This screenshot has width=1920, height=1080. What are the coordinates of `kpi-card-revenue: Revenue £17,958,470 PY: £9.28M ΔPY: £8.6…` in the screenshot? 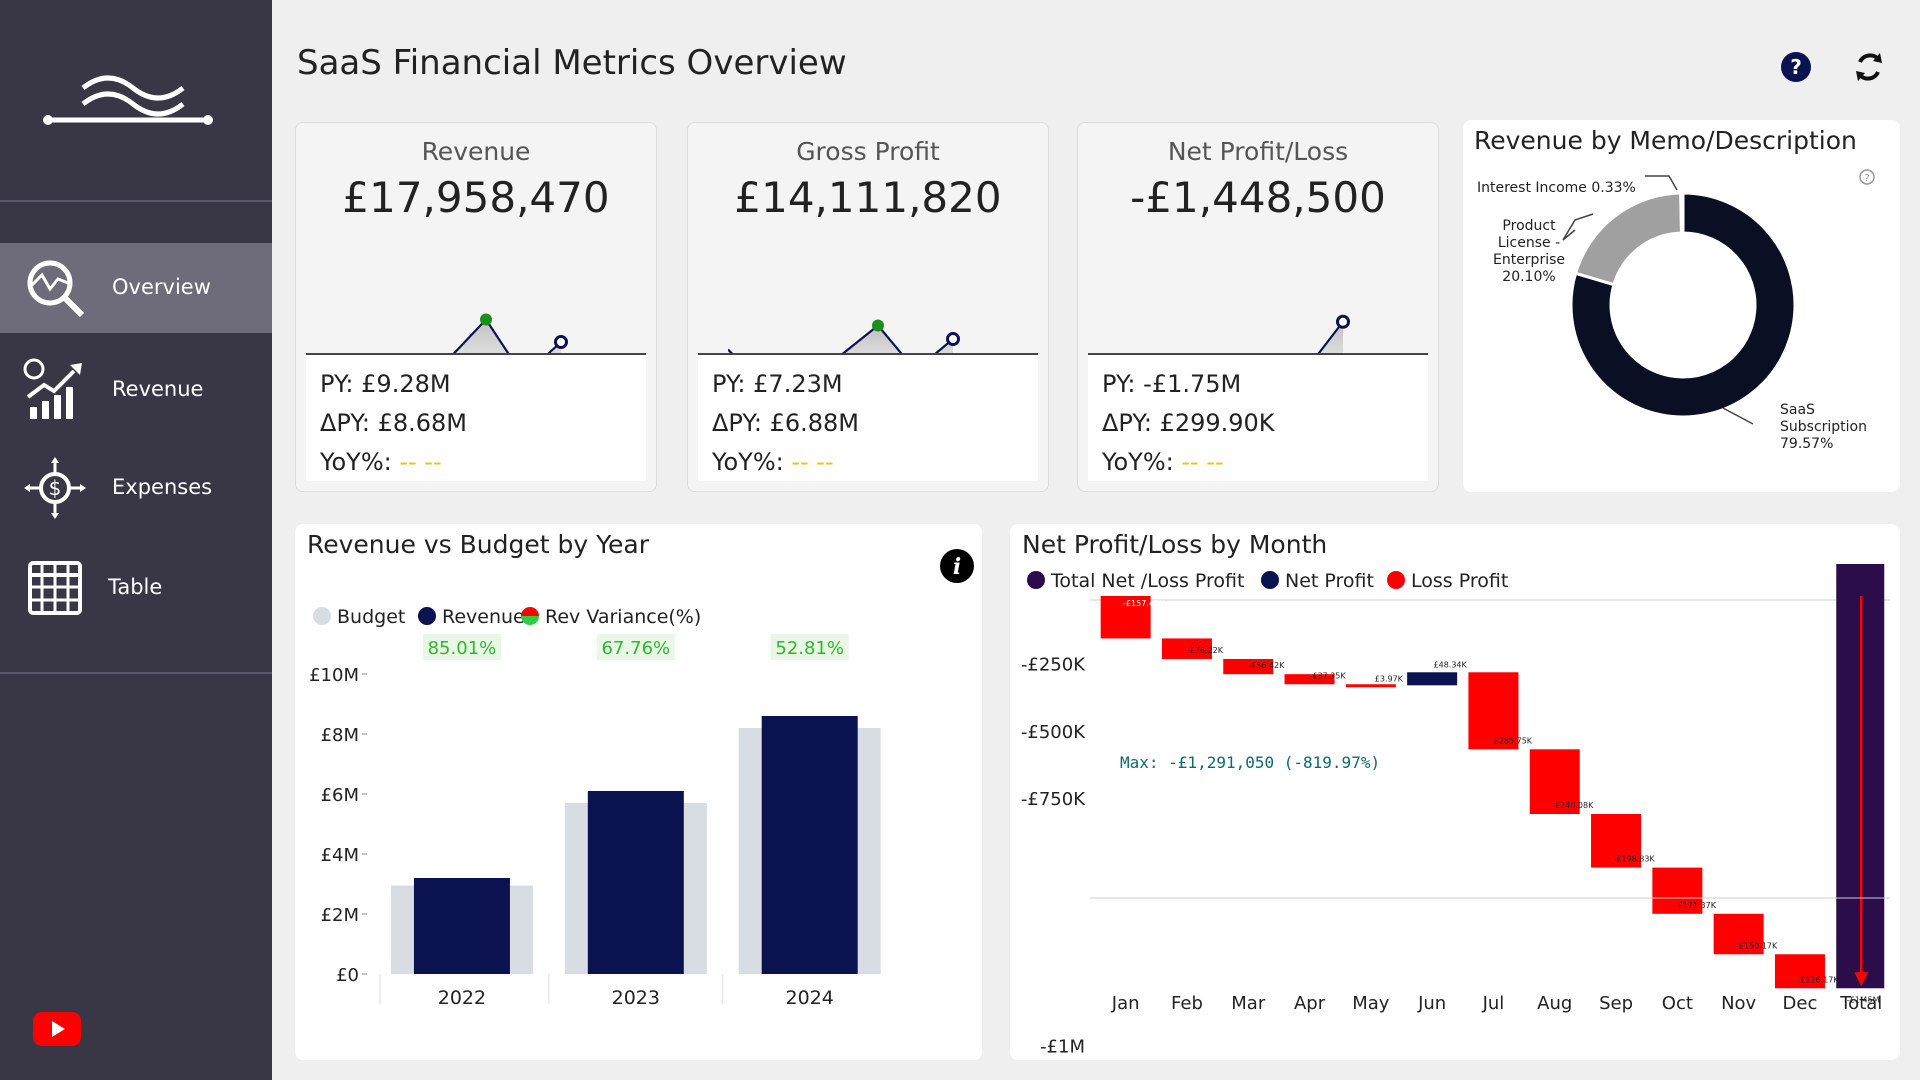 It's located at (476, 307).